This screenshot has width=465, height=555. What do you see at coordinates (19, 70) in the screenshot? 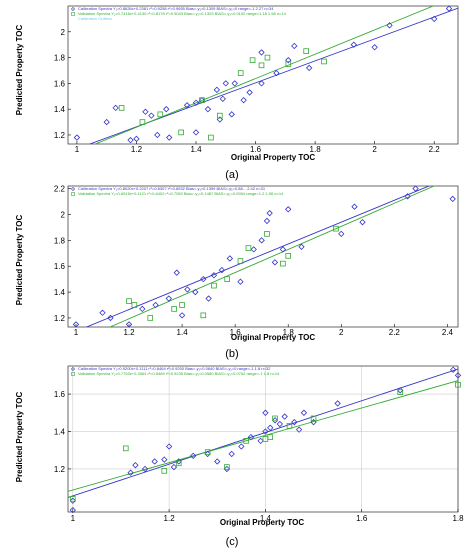
I see `ylabel-a: Predicted Property TOC` at bounding box center [19, 70].